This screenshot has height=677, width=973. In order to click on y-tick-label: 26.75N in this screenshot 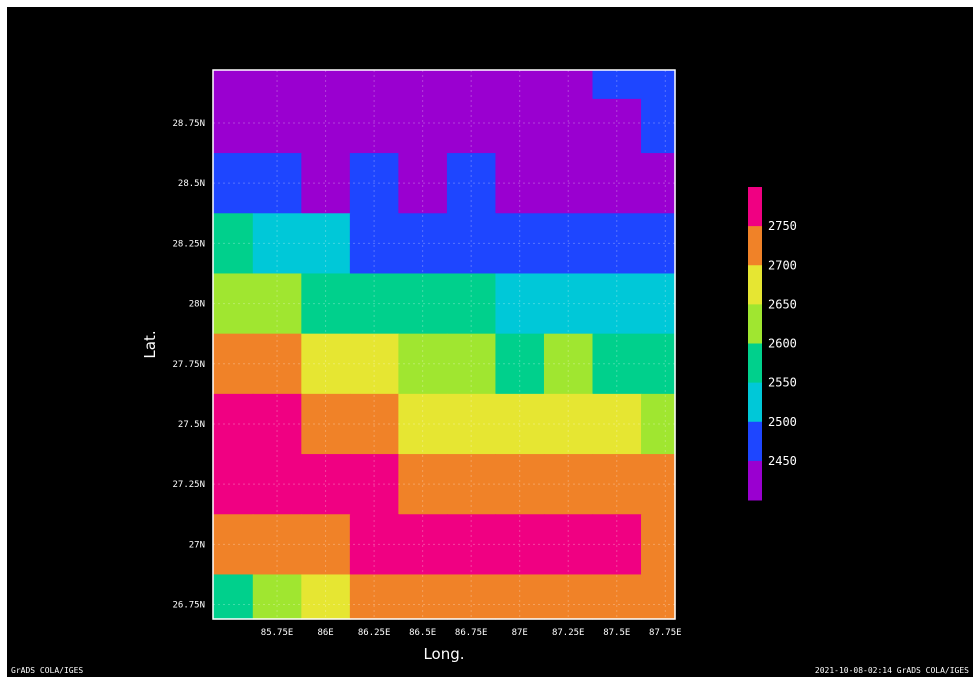, I will do `click(188, 606)`.